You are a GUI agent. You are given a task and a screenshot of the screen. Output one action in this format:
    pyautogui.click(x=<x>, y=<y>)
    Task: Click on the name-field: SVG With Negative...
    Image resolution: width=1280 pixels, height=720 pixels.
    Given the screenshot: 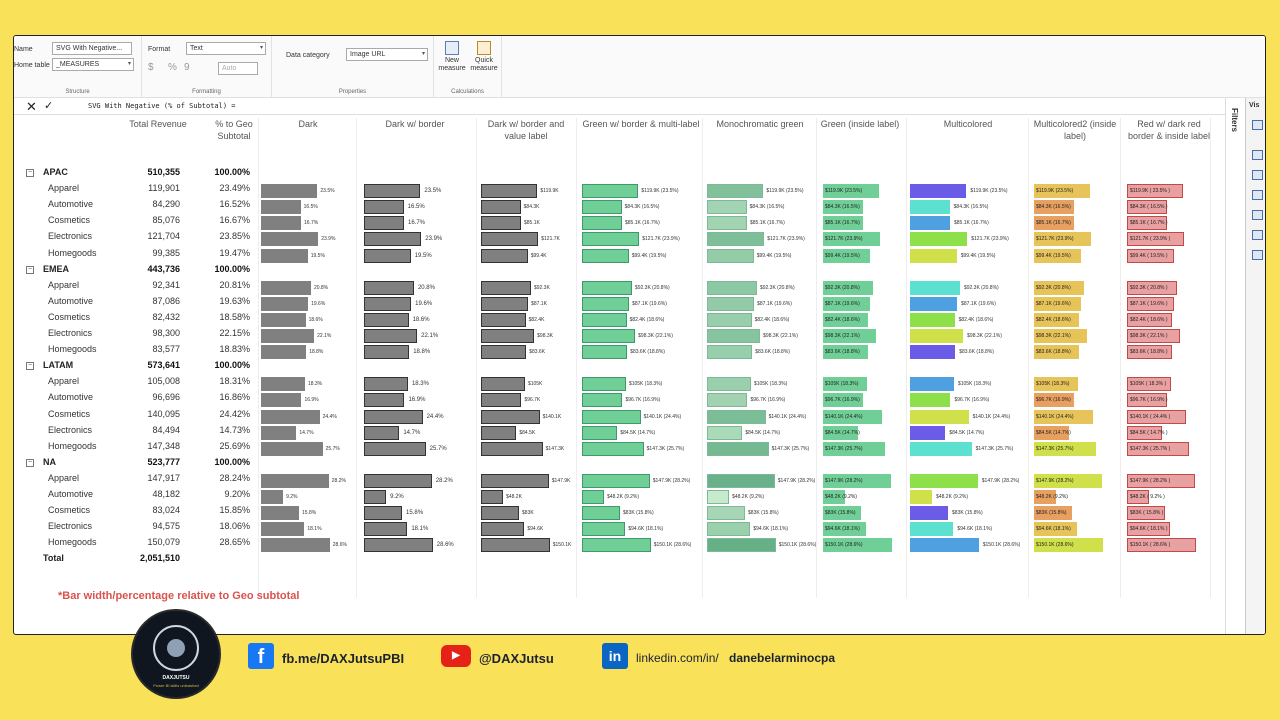 What is the action you would take?
    pyautogui.click(x=92, y=48)
    